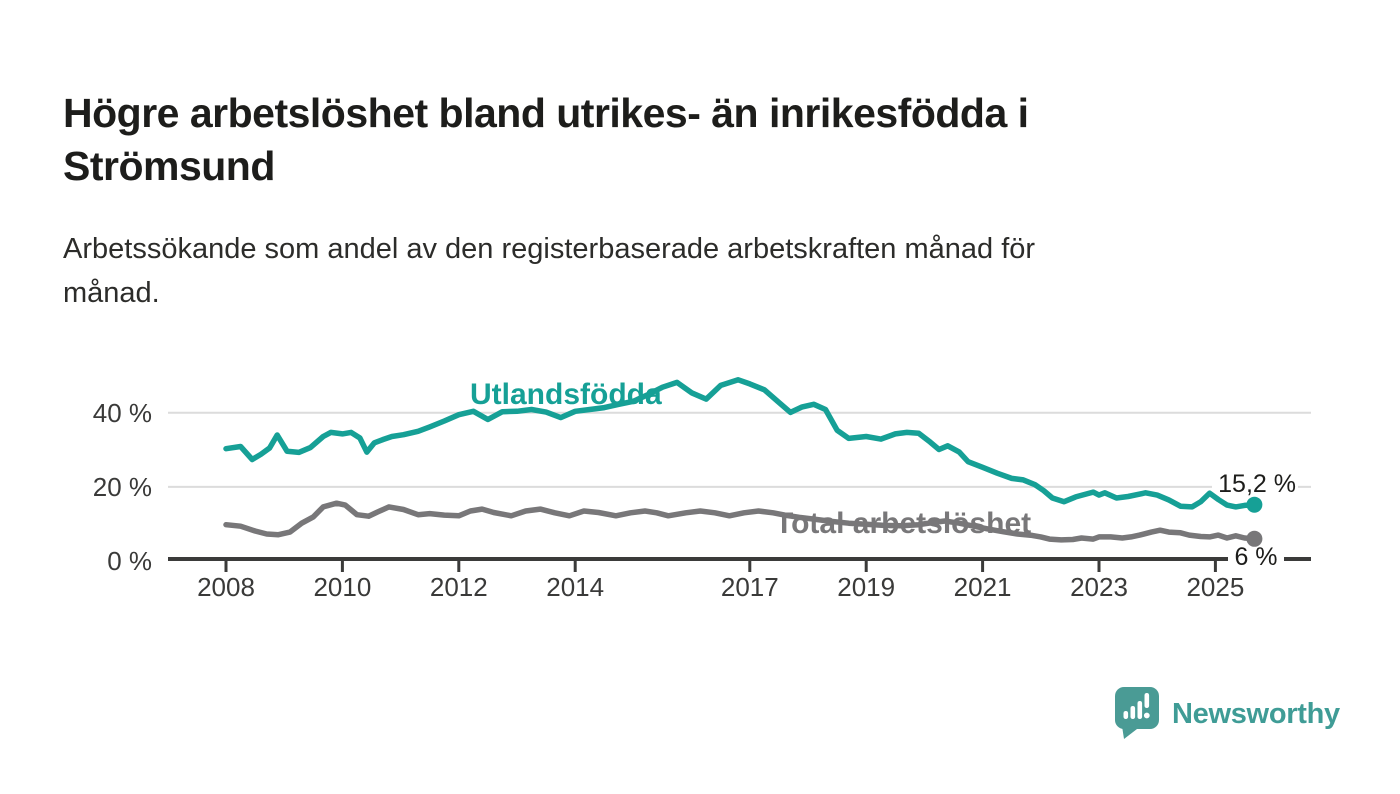  I want to click on end-value-label-total: 6 %, so click(1255, 557).